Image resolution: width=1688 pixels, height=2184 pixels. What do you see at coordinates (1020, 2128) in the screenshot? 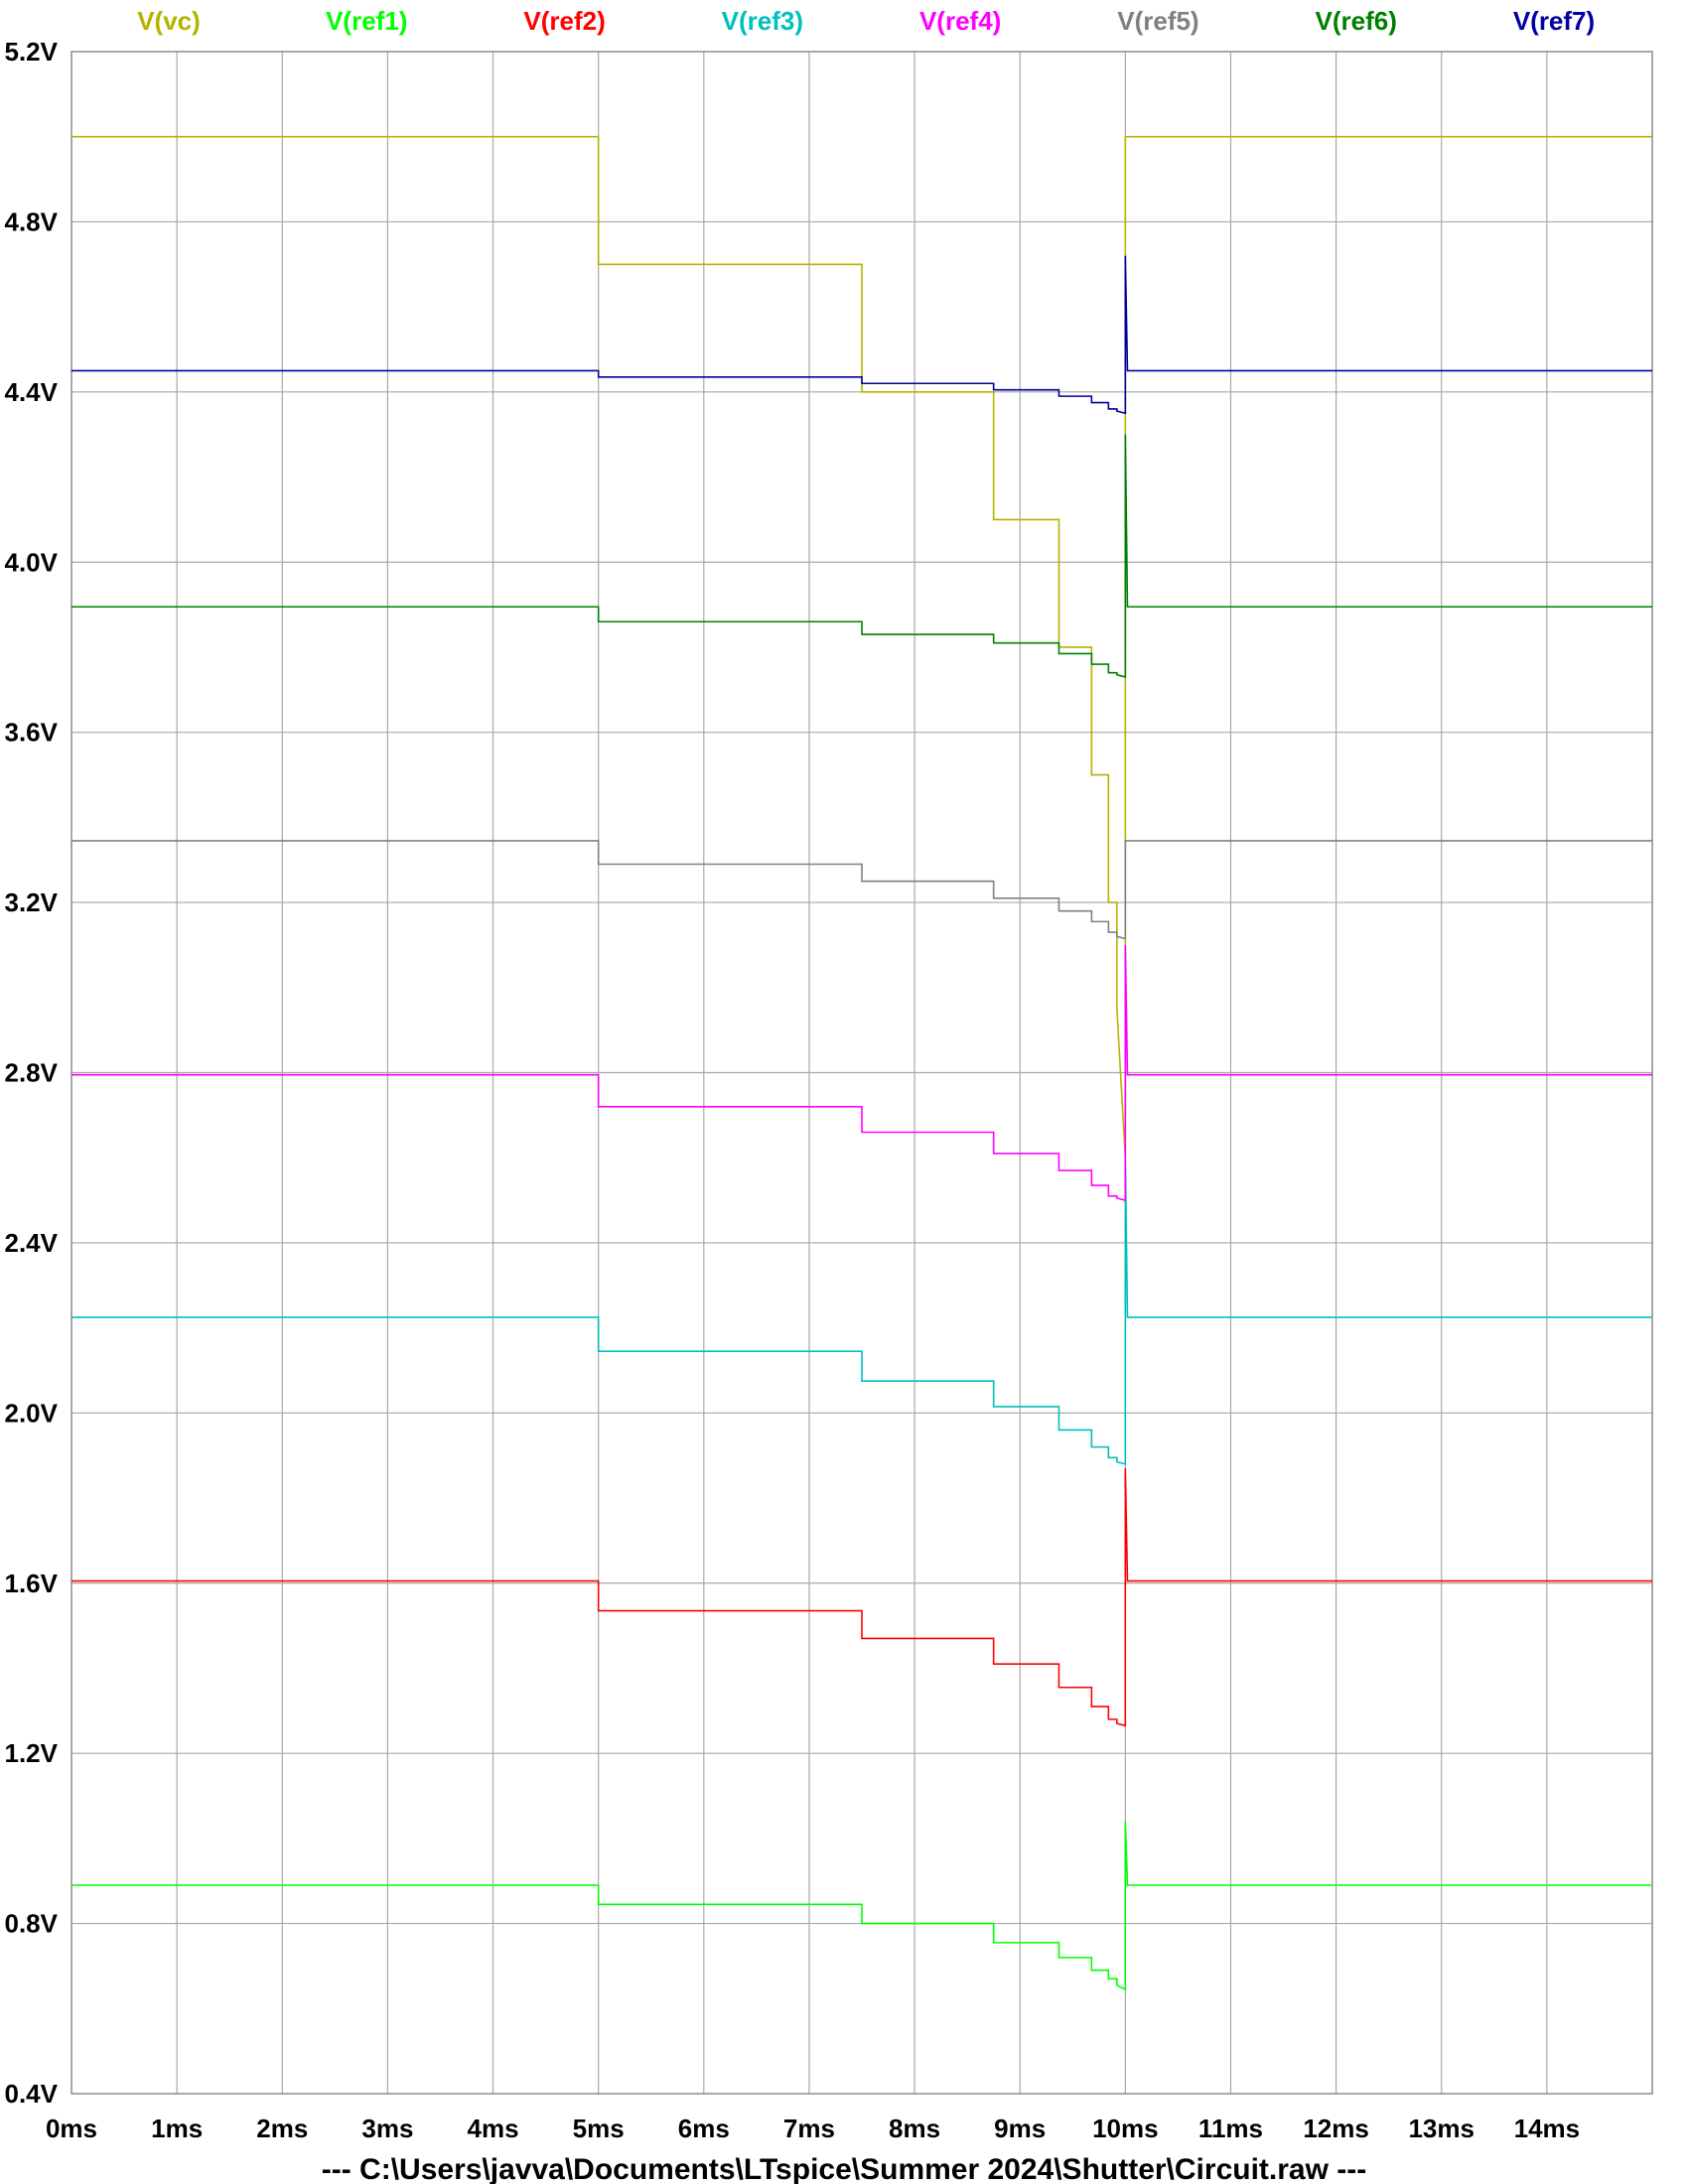
I see `x-tick-label: 9ms` at bounding box center [1020, 2128].